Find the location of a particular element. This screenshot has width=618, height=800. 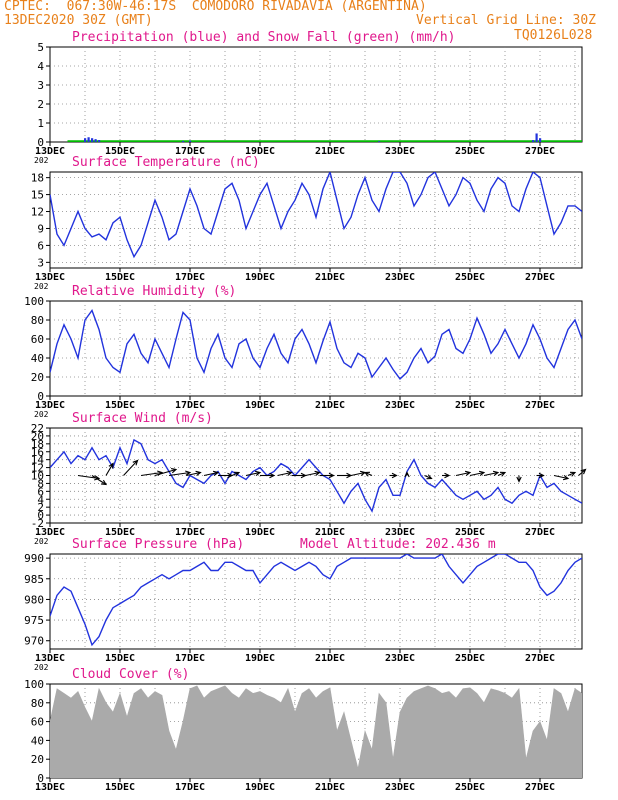

wind-ytick-label: 22 is located at coordinates (37, 428).